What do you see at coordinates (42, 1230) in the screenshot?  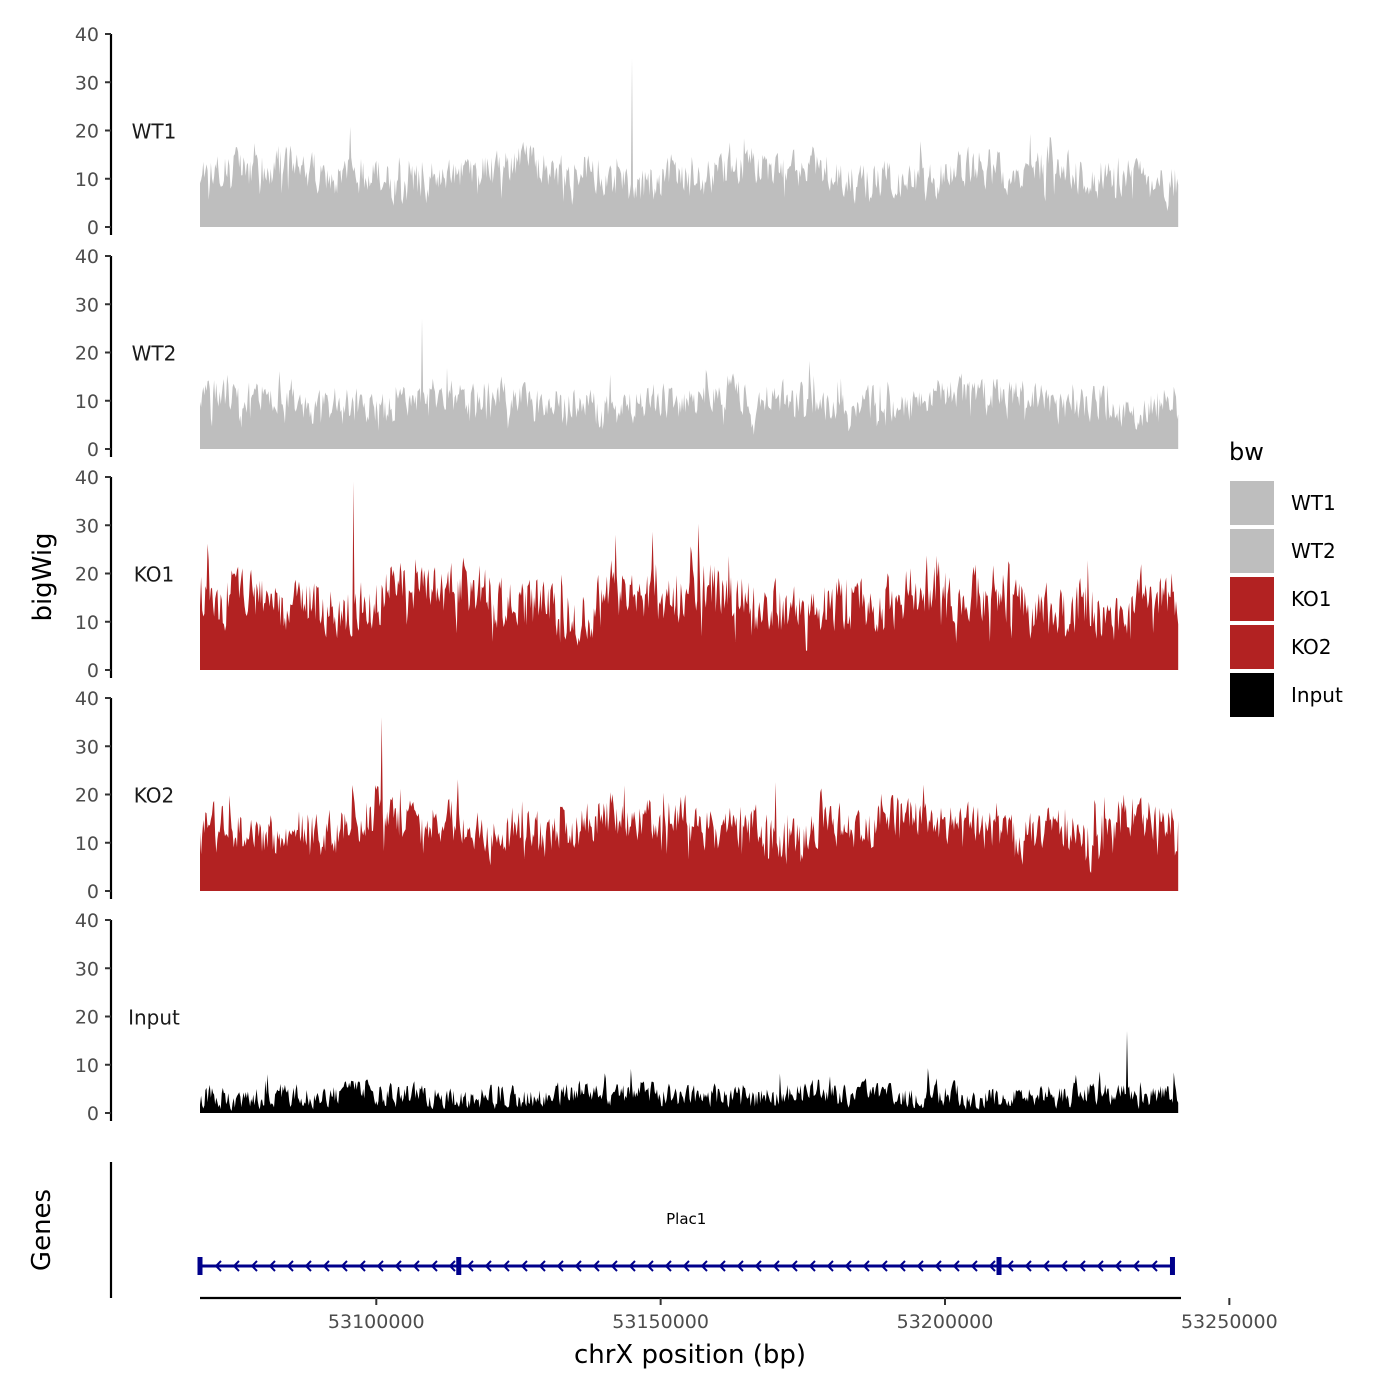 I see `genes-track-title: Genes` at bounding box center [42, 1230].